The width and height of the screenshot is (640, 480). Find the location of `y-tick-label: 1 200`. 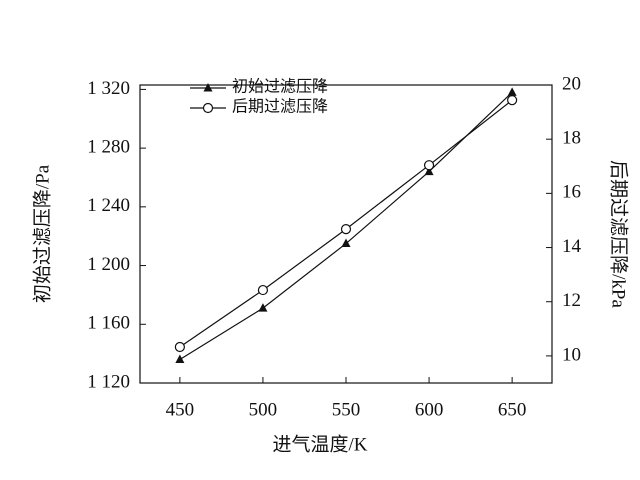

y-tick-label: 1 200 is located at coordinates (108, 264).